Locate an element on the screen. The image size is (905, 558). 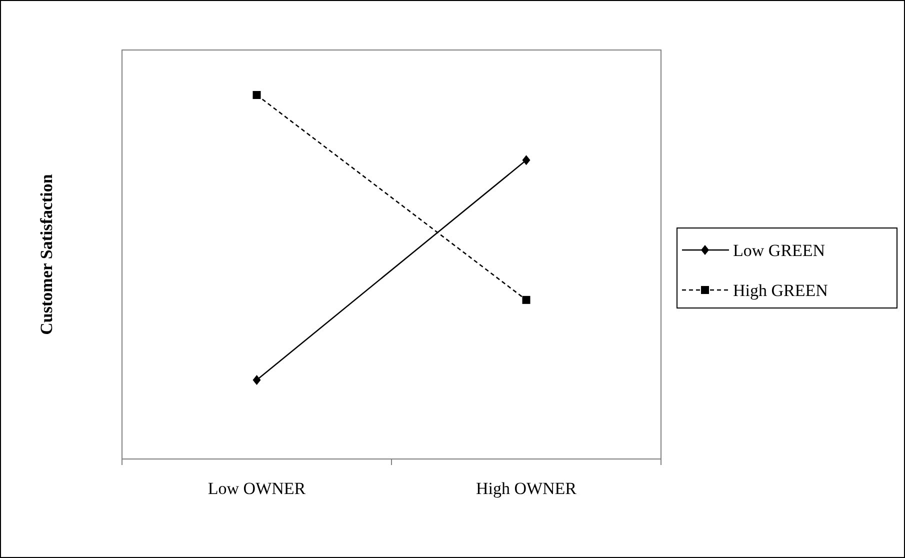
x-tick-label: Low OWNER is located at coordinates (257, 488).